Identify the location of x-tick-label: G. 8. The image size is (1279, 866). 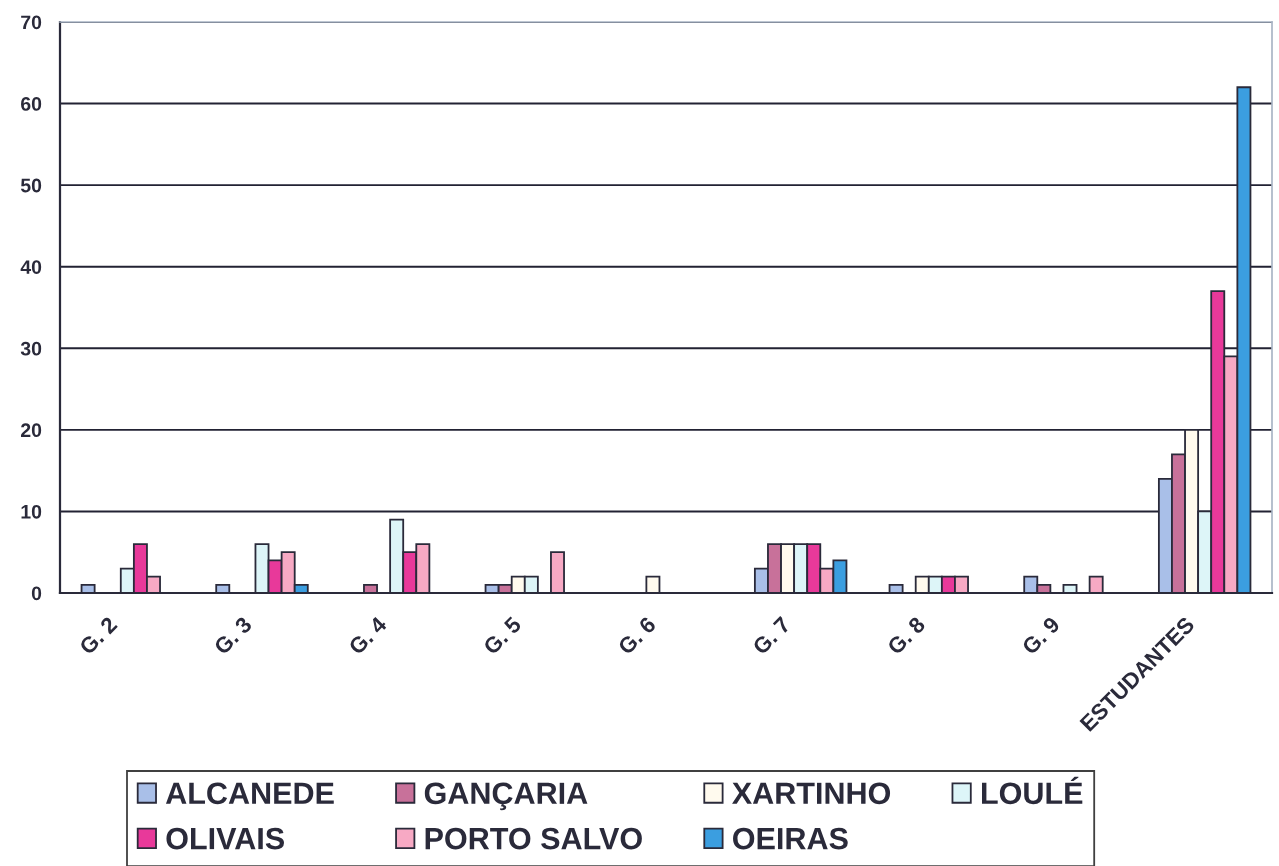
(906, 635).